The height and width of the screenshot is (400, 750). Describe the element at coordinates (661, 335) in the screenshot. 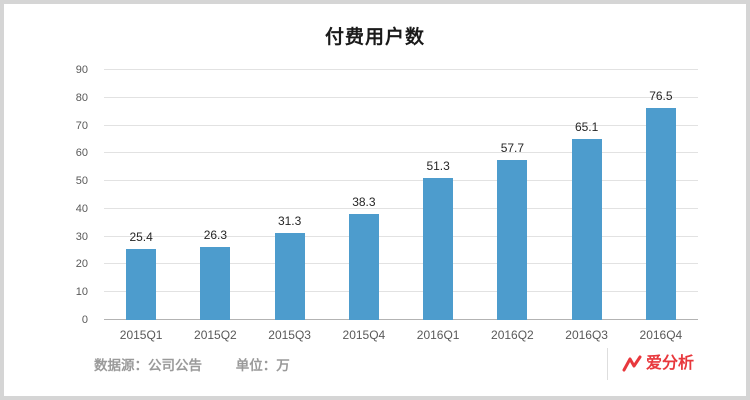

I see `x-tick-label: 2016Q4` at that location.